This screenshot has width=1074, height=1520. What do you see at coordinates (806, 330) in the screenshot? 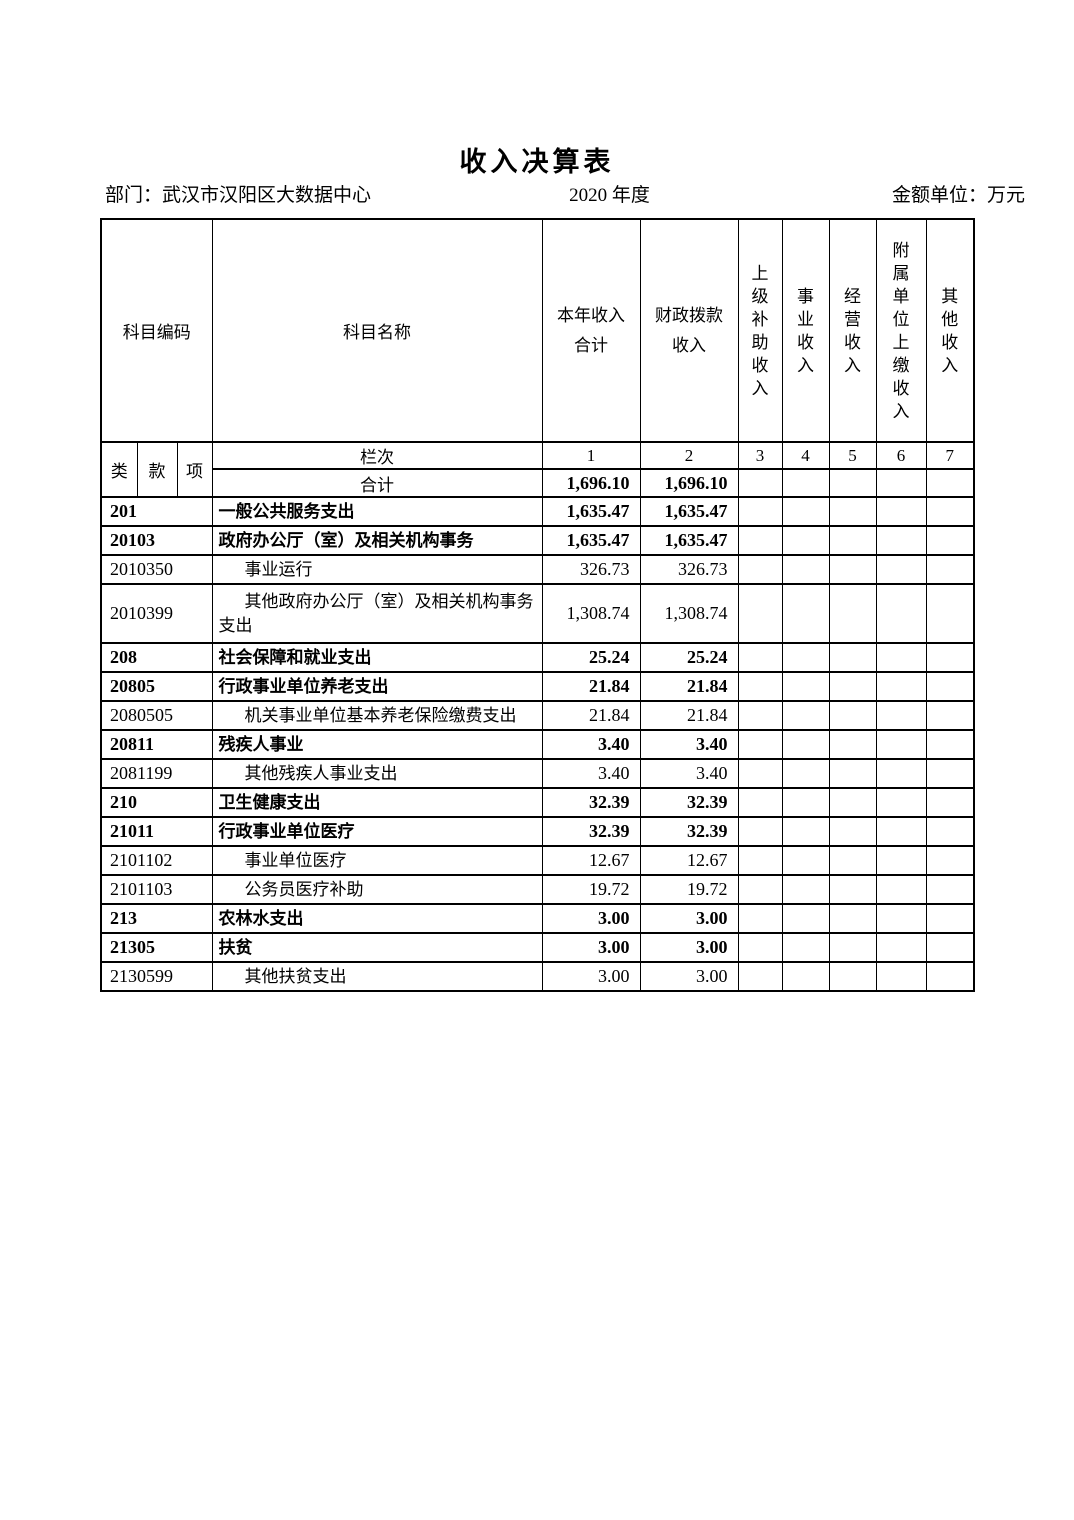
I see `header-business-income-text: 事业收入` at bounding box center [806, 330].